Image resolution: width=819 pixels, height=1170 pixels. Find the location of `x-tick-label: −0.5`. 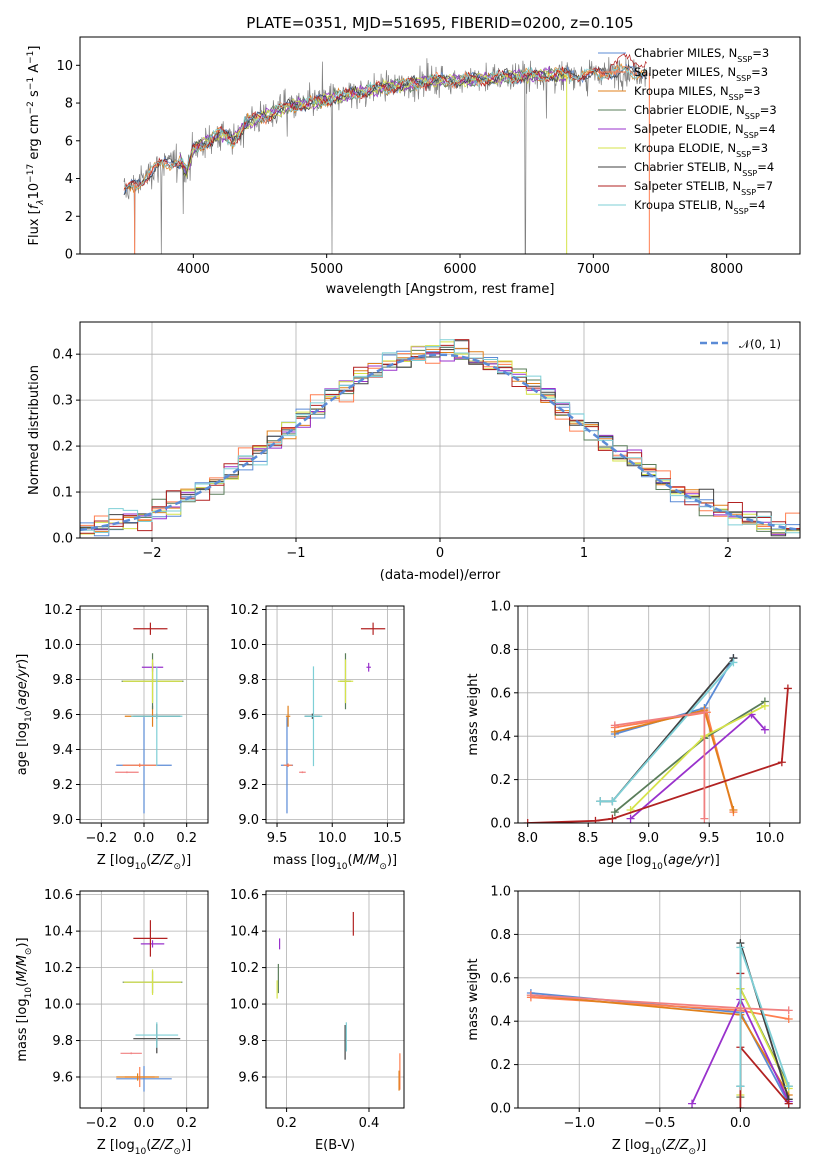

x-tick-label: −0.5 is located at coordinates (660, 1123).